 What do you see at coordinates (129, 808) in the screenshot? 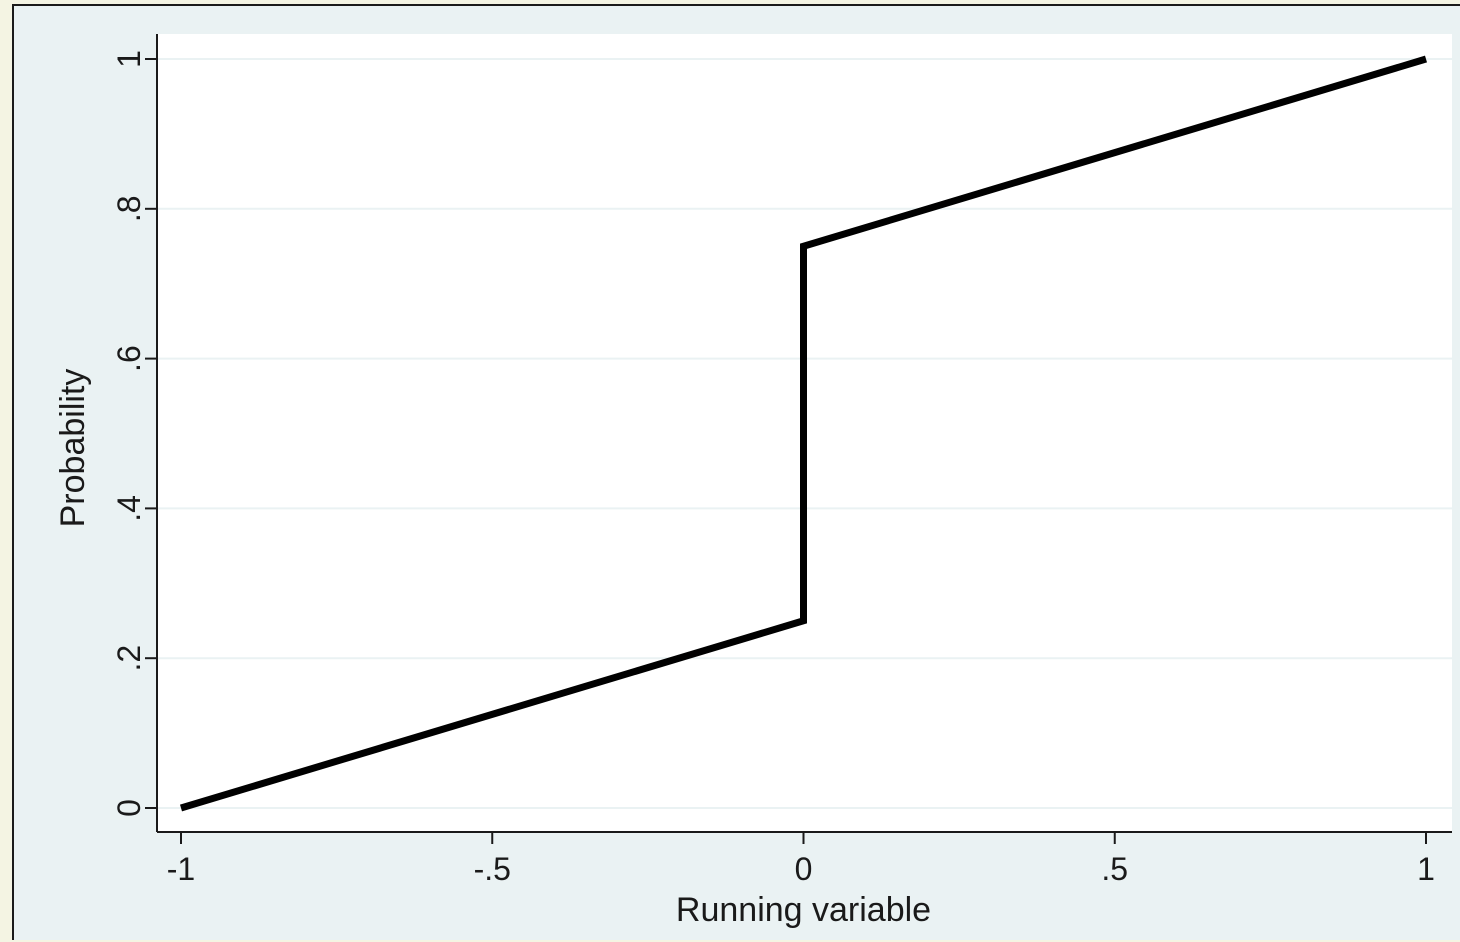
I see `y-tick-label-0: 0` at bounding box center [129, 808].